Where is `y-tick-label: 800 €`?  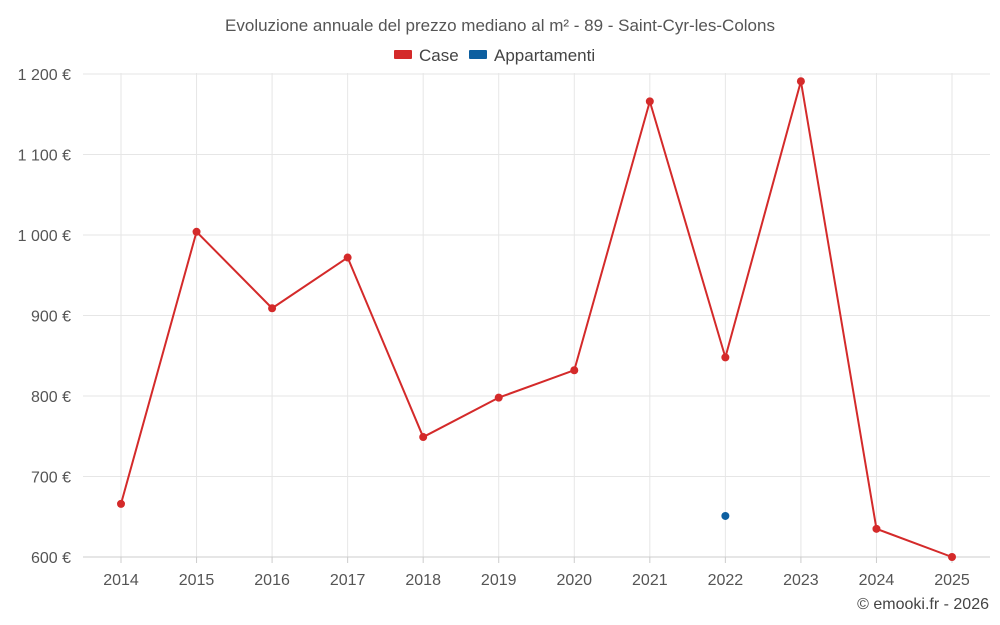 y-tick-label: 800 € is located at coordinates (51, 397).